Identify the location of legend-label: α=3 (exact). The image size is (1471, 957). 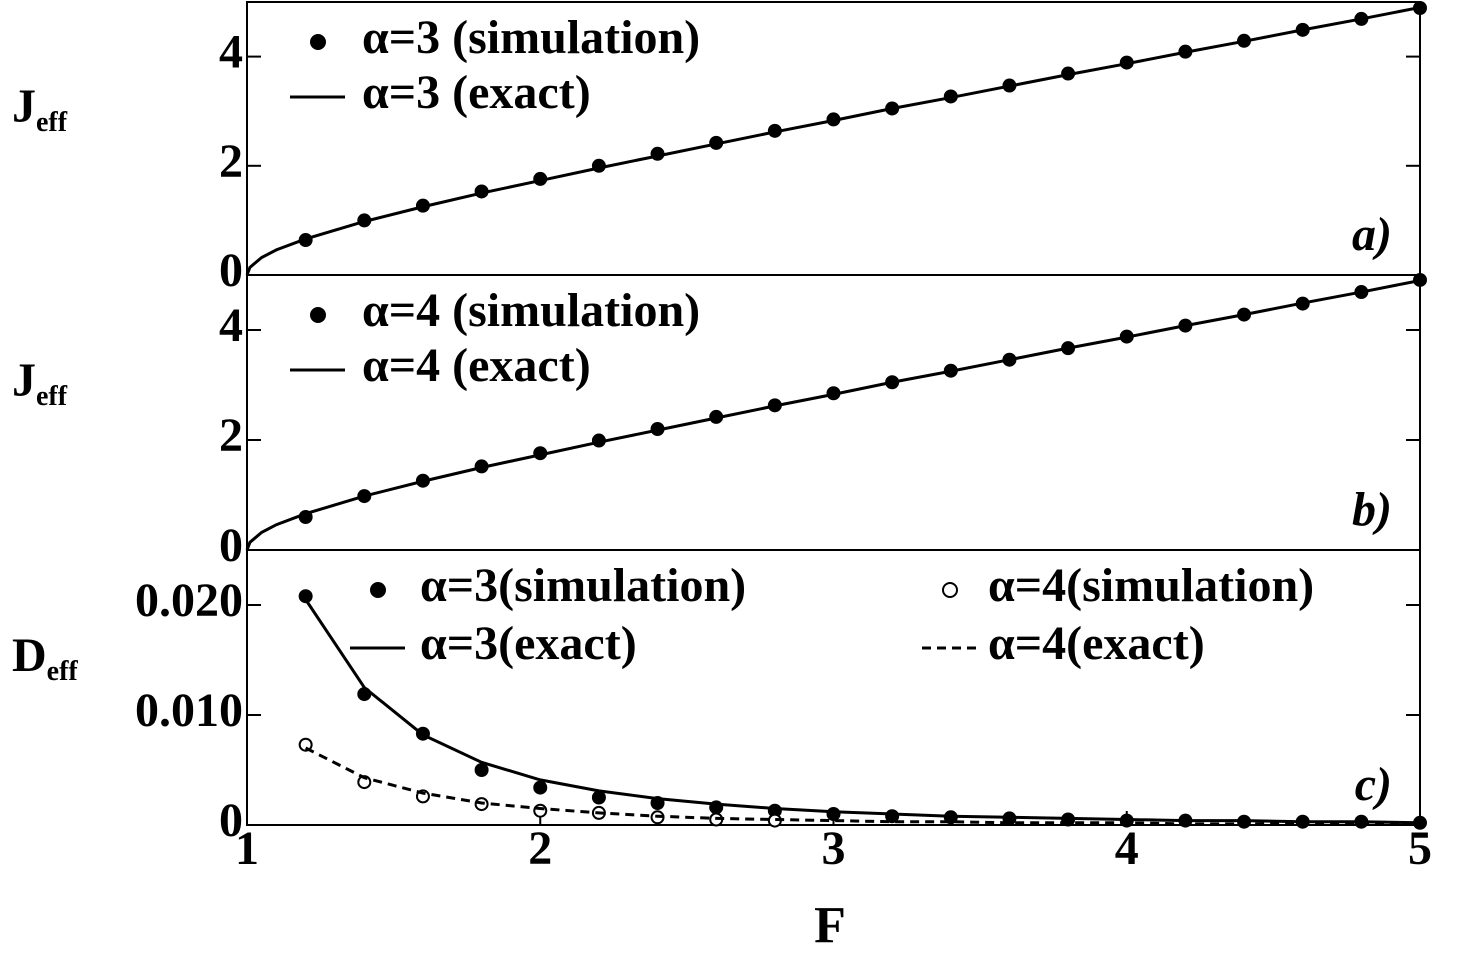
(476, 92).